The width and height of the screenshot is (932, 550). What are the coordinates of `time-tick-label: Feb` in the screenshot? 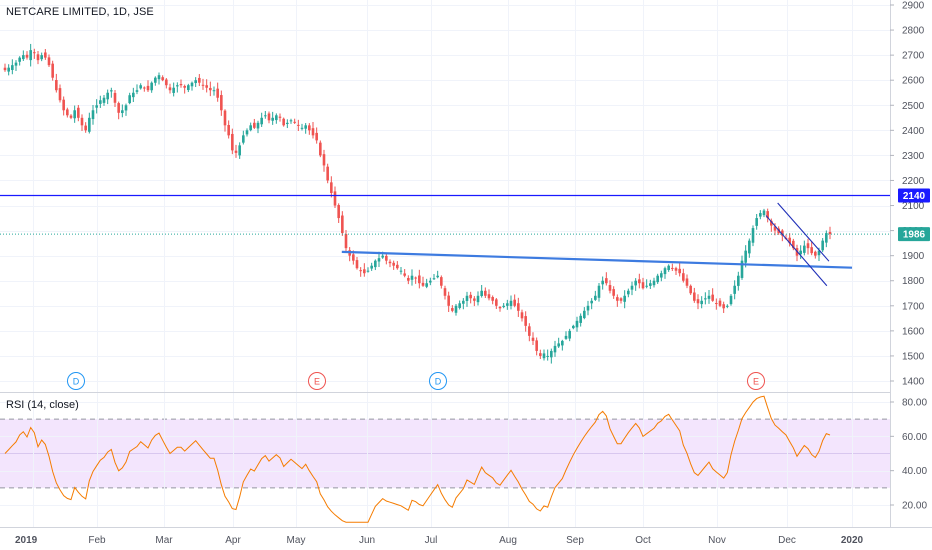 It's located at (97, 540).